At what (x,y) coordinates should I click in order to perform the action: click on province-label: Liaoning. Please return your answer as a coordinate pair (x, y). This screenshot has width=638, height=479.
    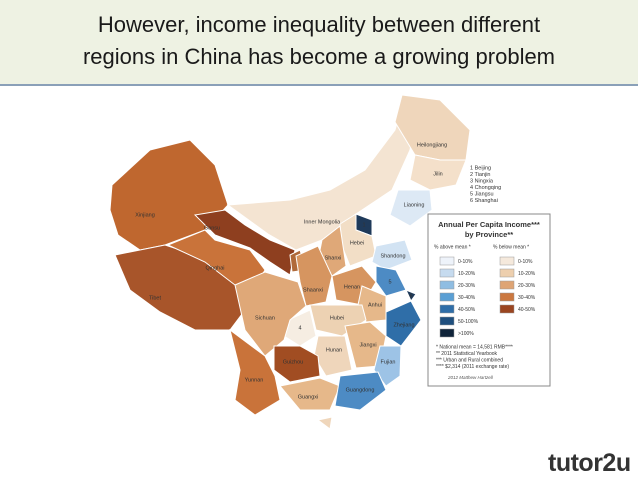
    Looking at the image, I should click on (414, 205).